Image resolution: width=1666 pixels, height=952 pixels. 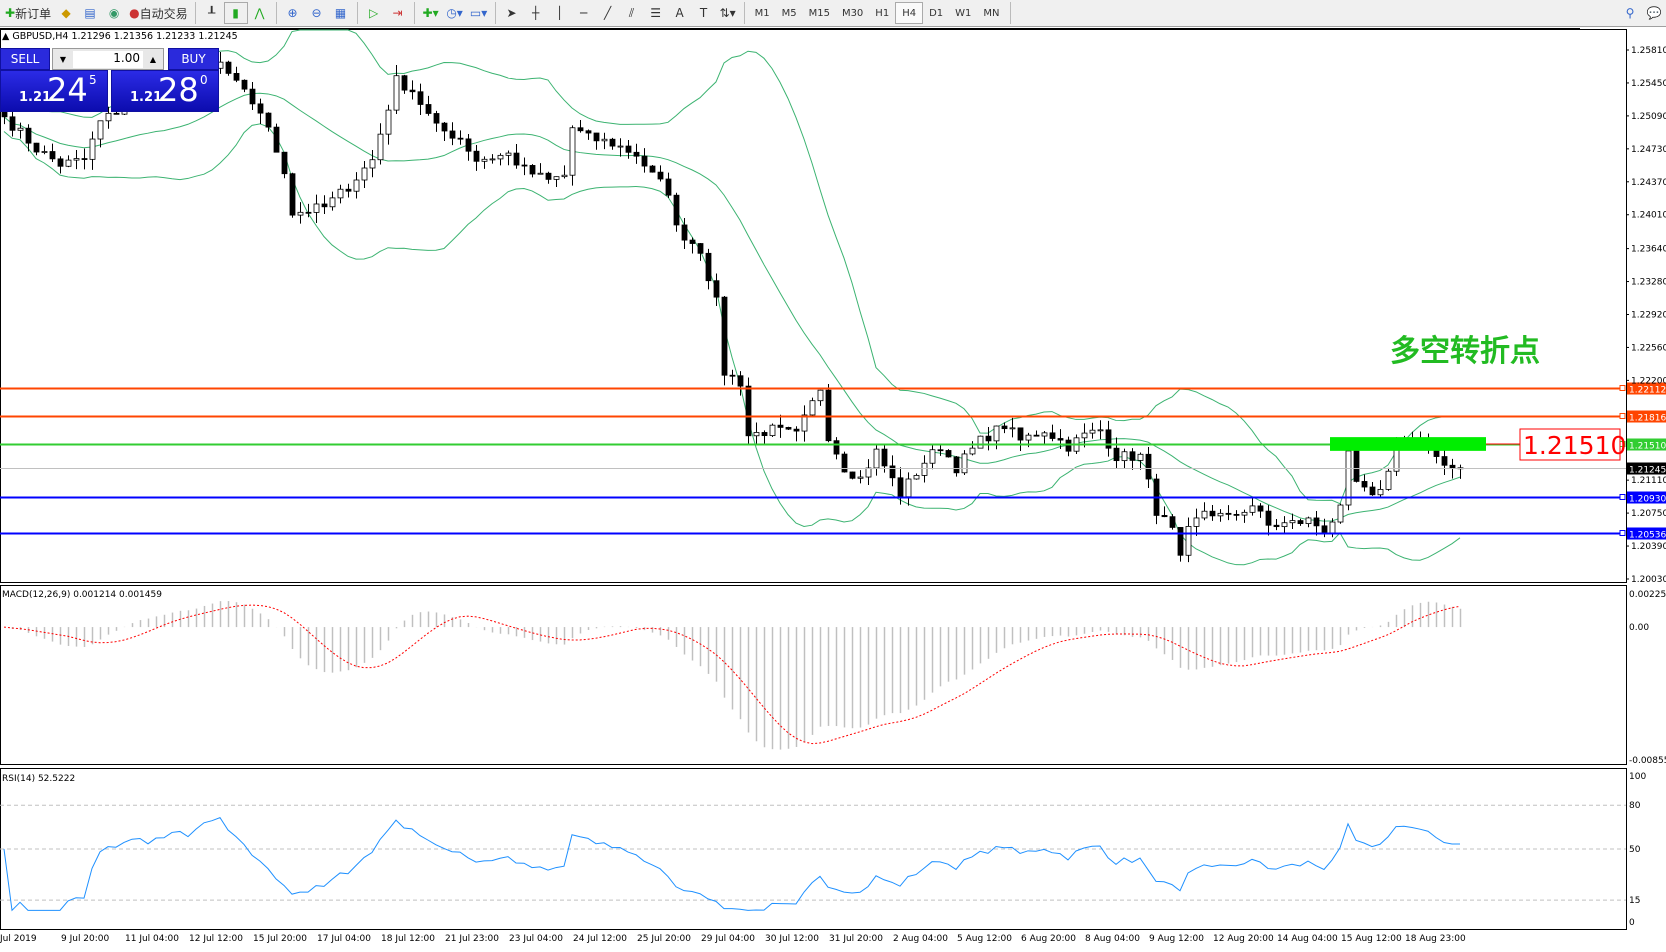 What do you see at coordinates (108, 59) in the screenshot?
I see `lot-input: 1.00` at bounding box center [108, 59].